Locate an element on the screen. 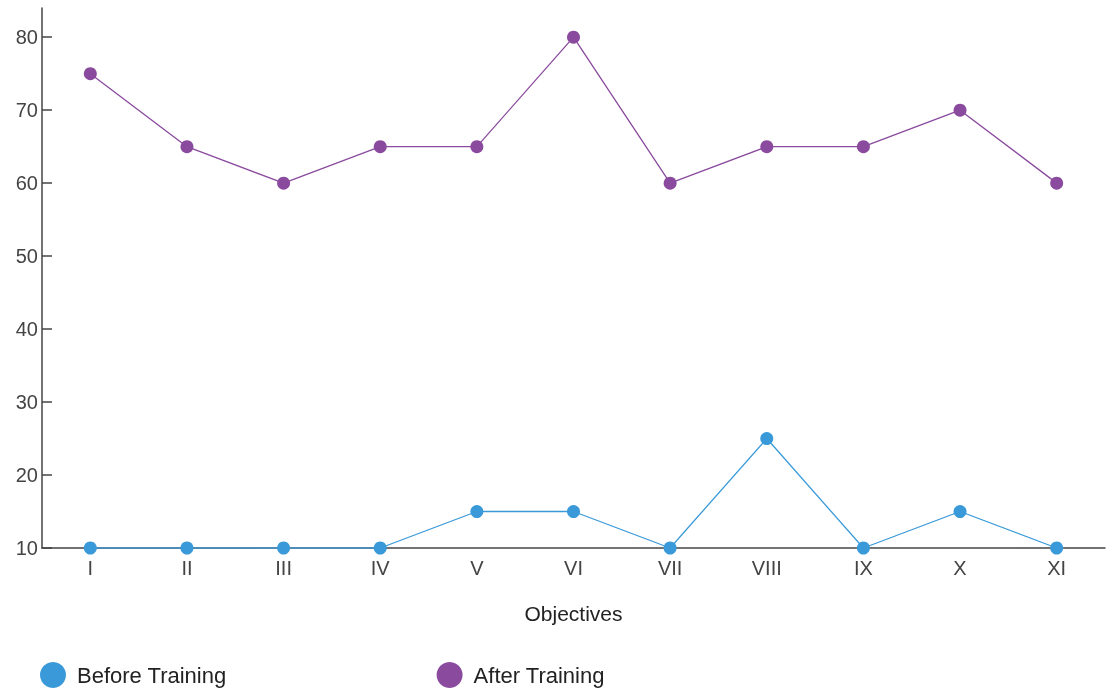  y-tick-label: 80 is located at coordinates (26, 37).